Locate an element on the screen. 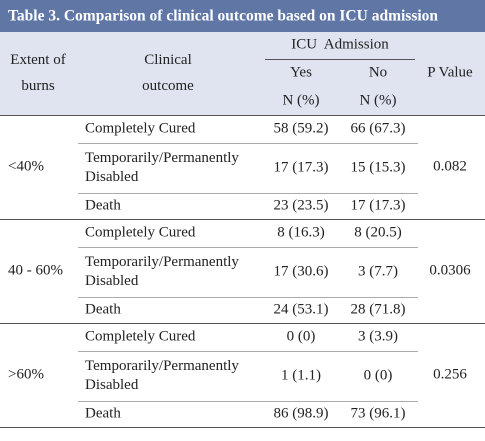 This screenshot has width=485, height=441. yes-cell: 0 (0) is located at coordinates (301, 336).